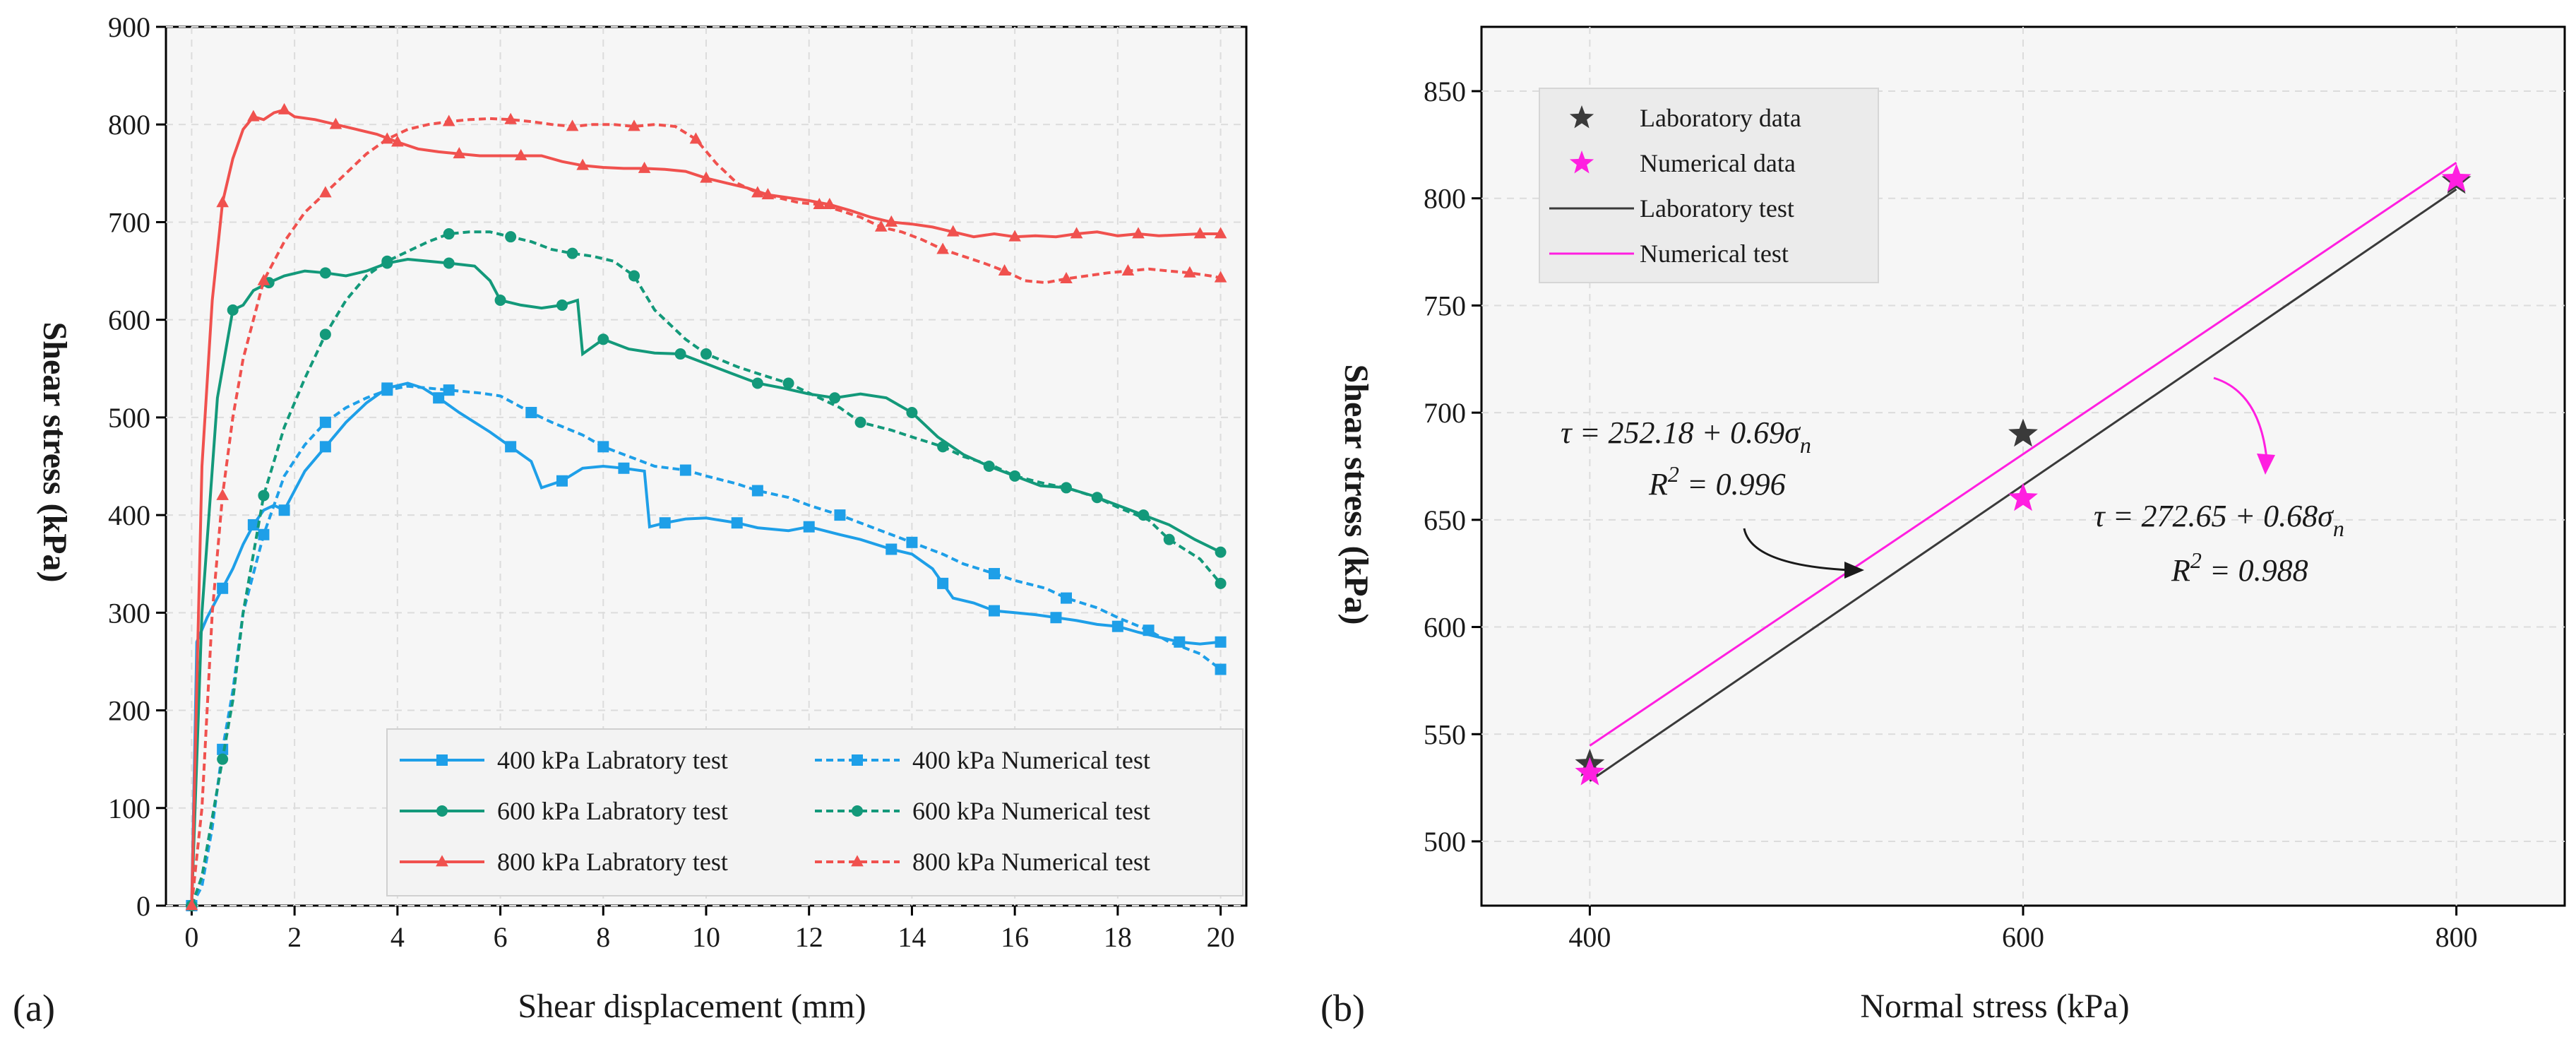 This screenshot has height=1054, width=2576. Describe the element at coordinates (1720, 118) in the screenshot. I see `legend-label: Laboratory data` at that location.